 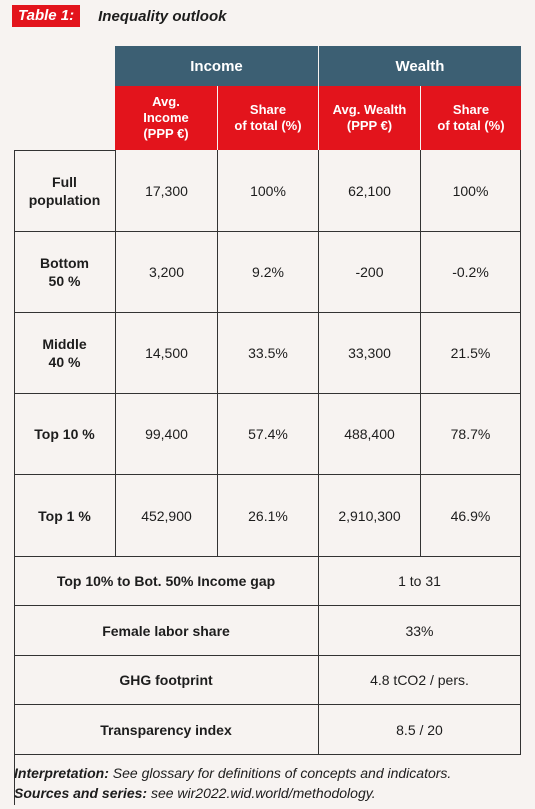 I want to click on group-header-wealth: Wealth, so click(x=420, y=66).